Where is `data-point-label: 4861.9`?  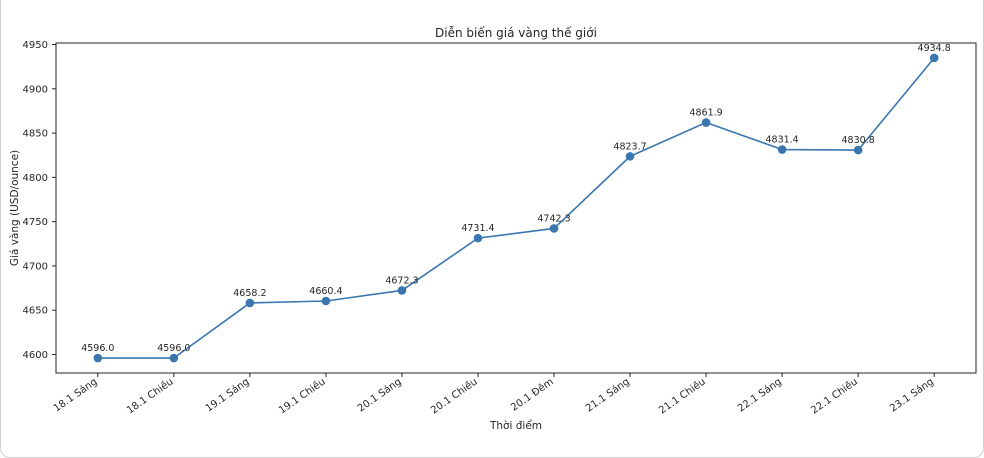
data-point-label: 4861.9 is located at coordinates (705, 113).